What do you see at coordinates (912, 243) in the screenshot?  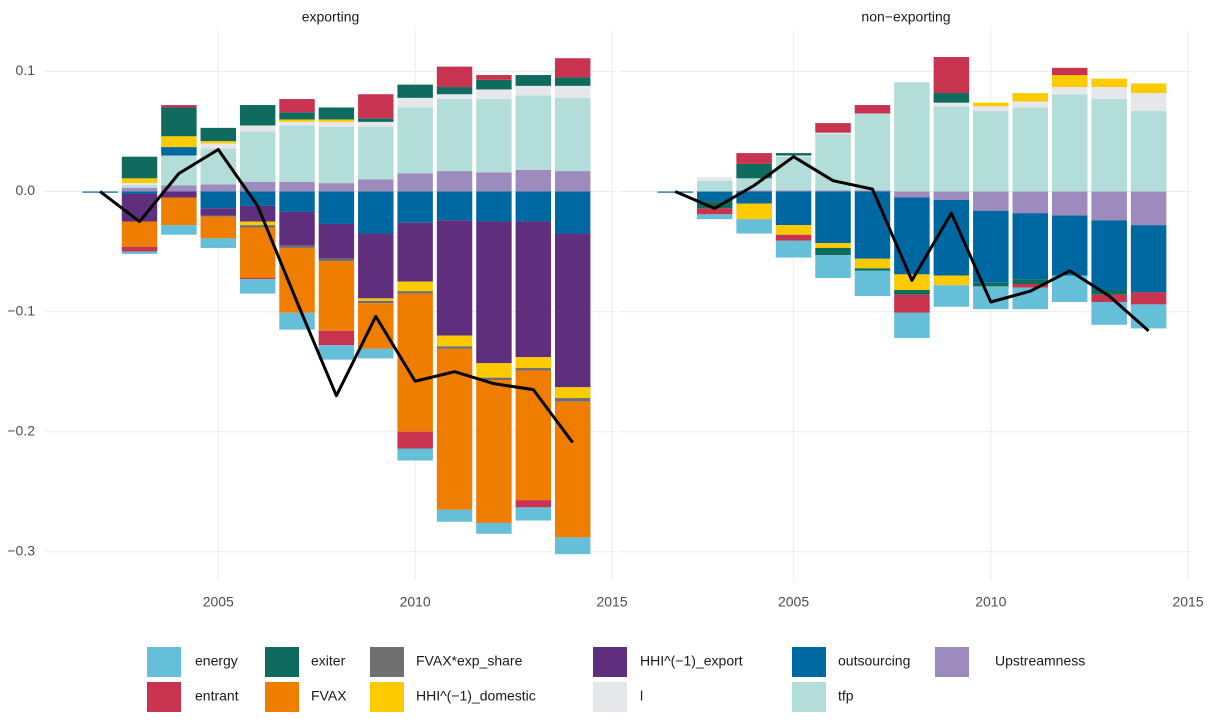 I see `total-line` at bounding box center [912, 243].